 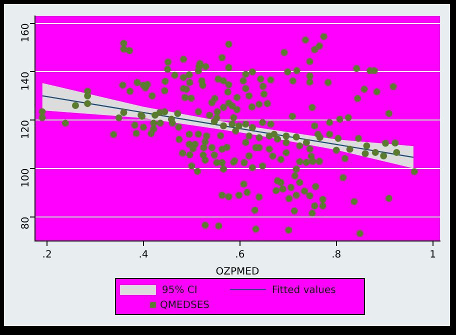 What do you see at coordinates (433, 255) in the screenshot?
I see `x-tick-label: 1` at bounding box center [433, 255].